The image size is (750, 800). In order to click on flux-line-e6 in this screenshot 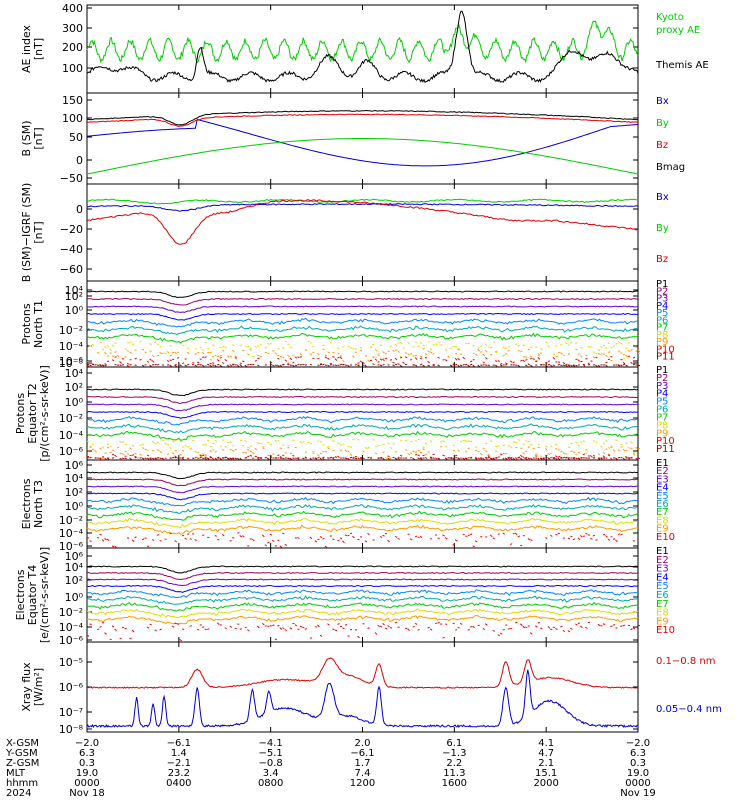, I will do `click(362, 509)`.